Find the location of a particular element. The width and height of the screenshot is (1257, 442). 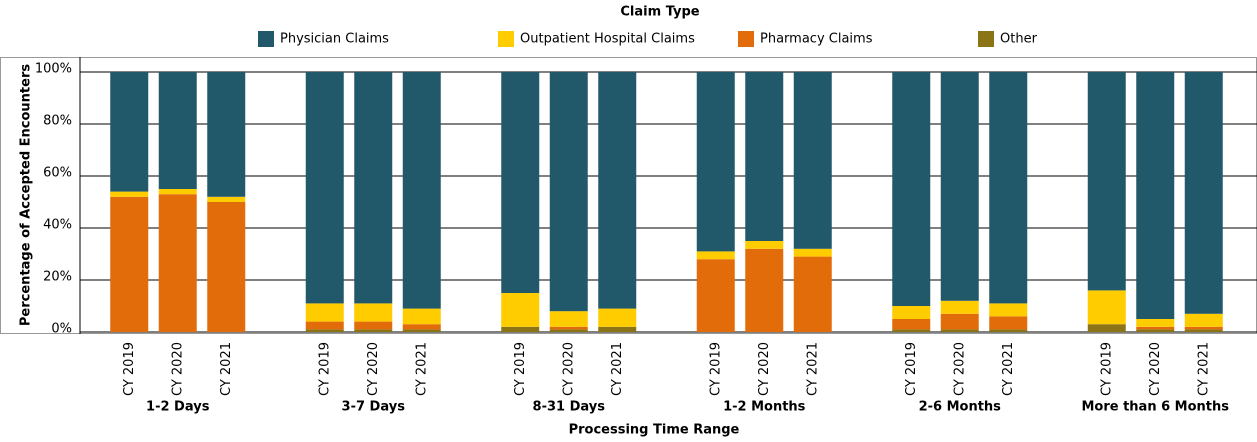

group-label: More than 6 Months is located at coordinates (1155, 407).